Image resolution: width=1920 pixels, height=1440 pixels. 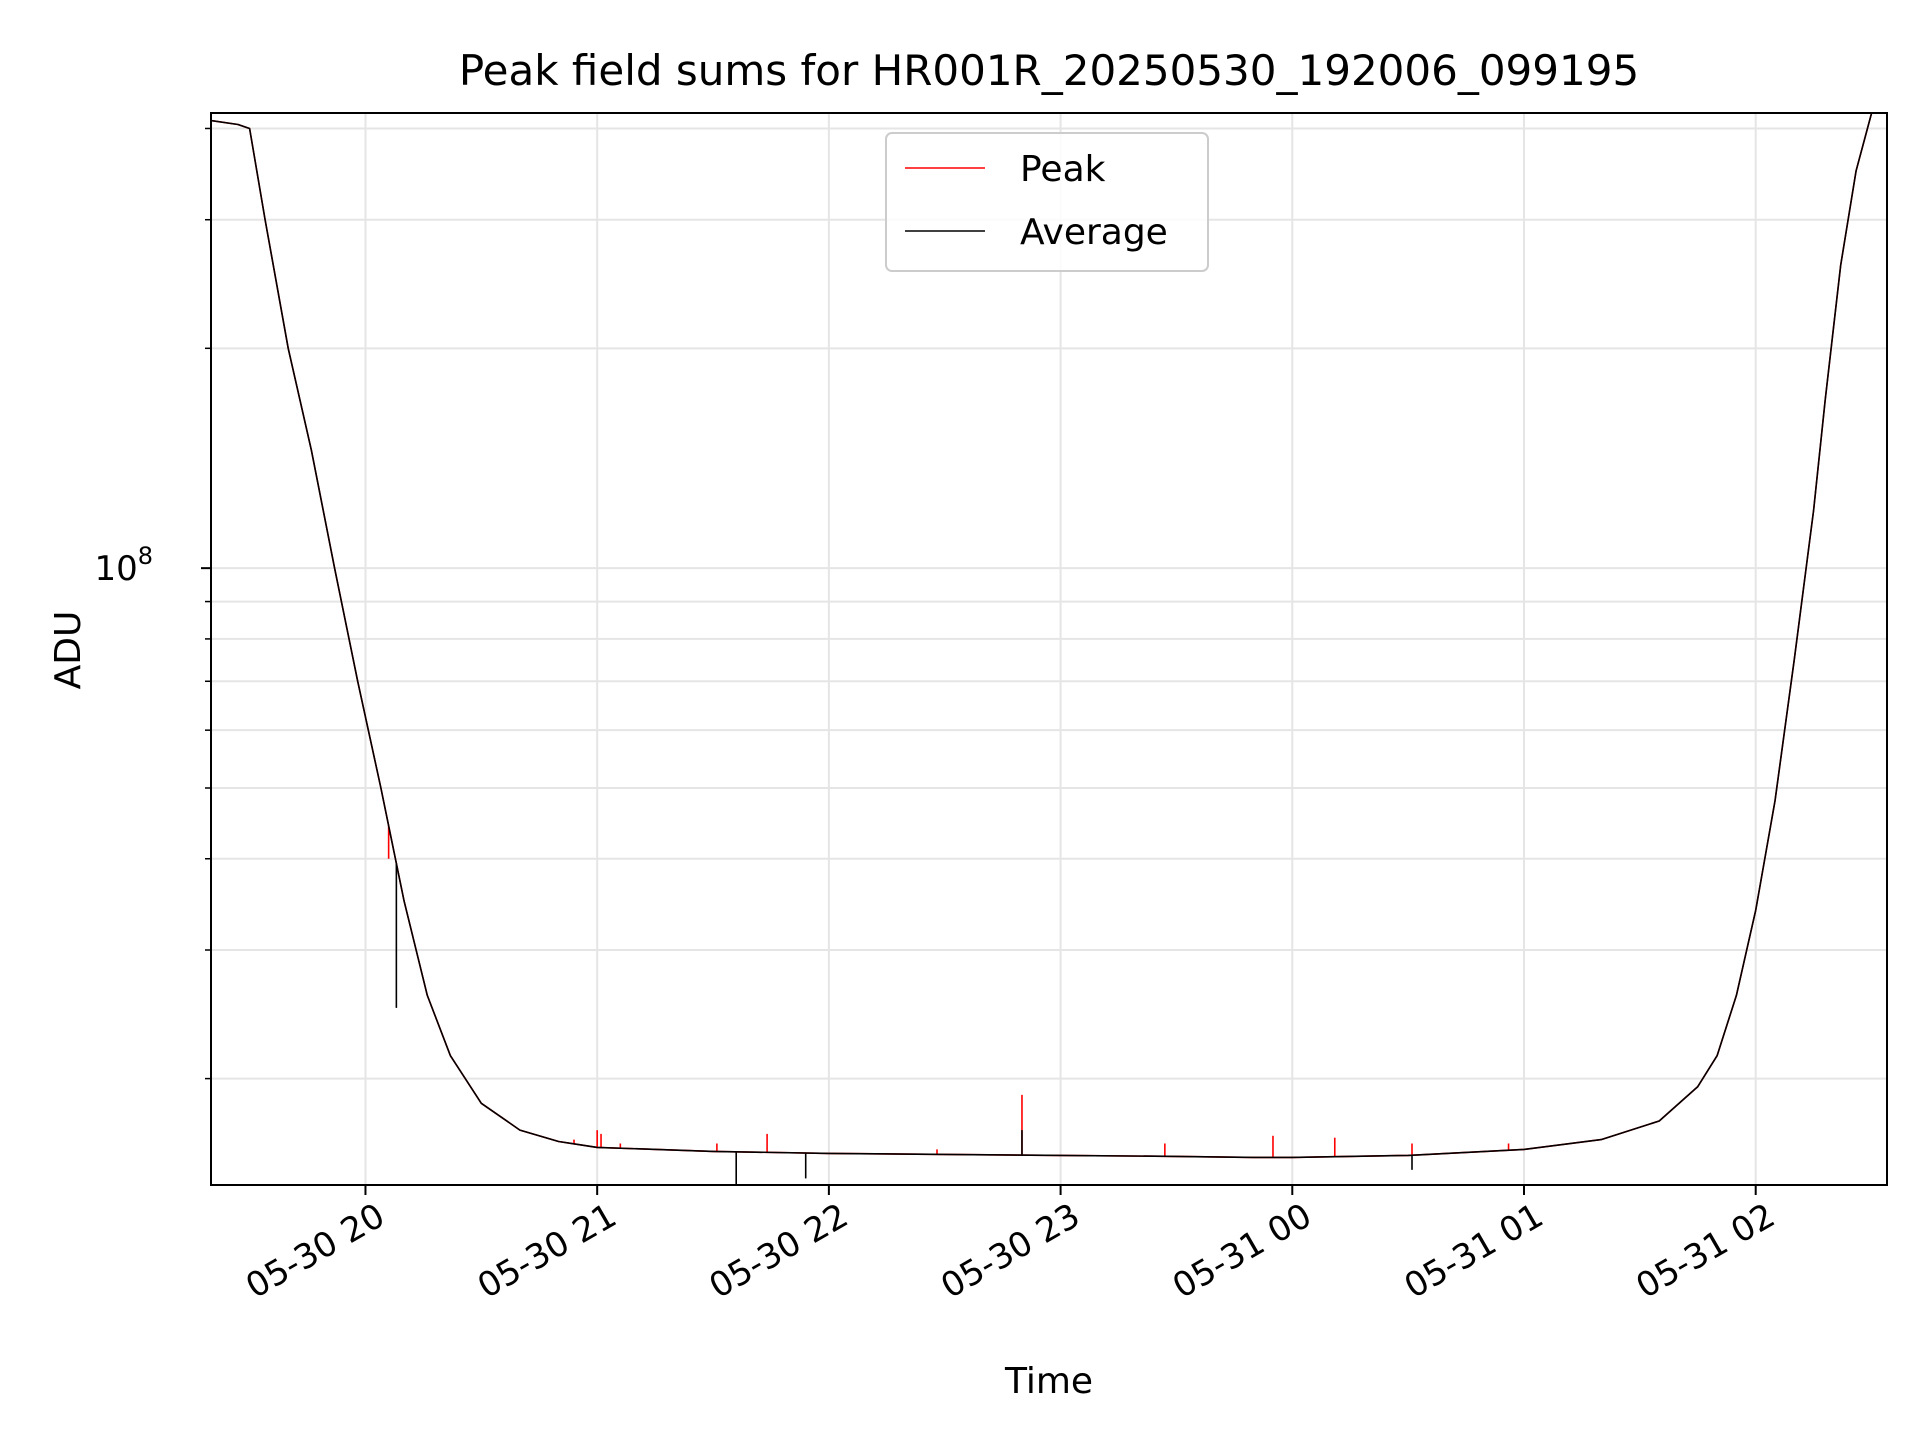 I want to click on y-axis-label: ADU, so click(x=68, y=650).